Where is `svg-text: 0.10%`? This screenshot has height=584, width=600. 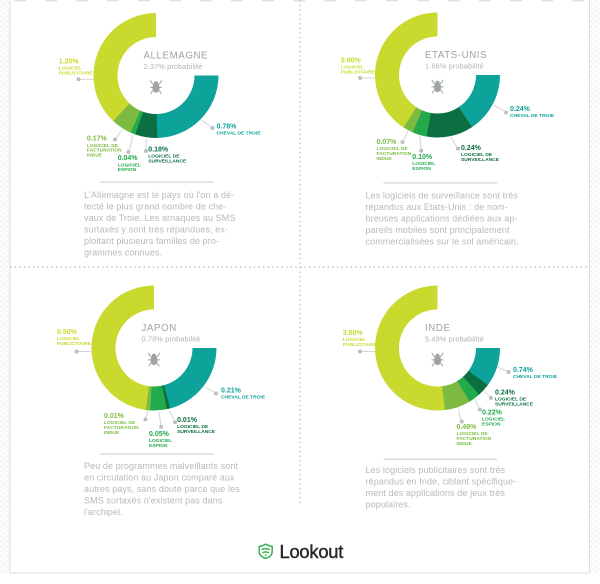
svg-text: 0.10% is located at coordinates (422, 157).